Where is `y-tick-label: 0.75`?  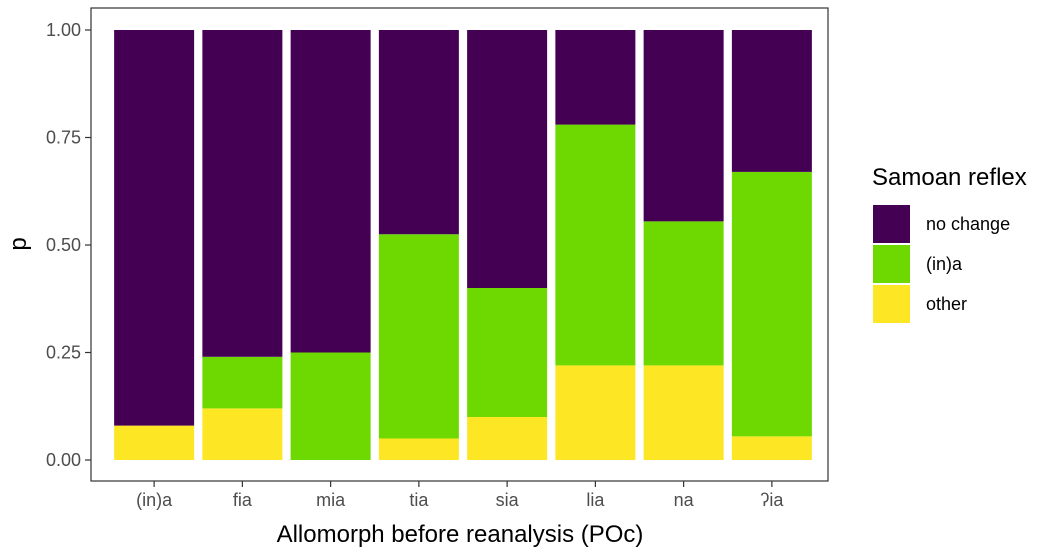 y-tick-label: 0.75 is located at coordinates (63, 138).